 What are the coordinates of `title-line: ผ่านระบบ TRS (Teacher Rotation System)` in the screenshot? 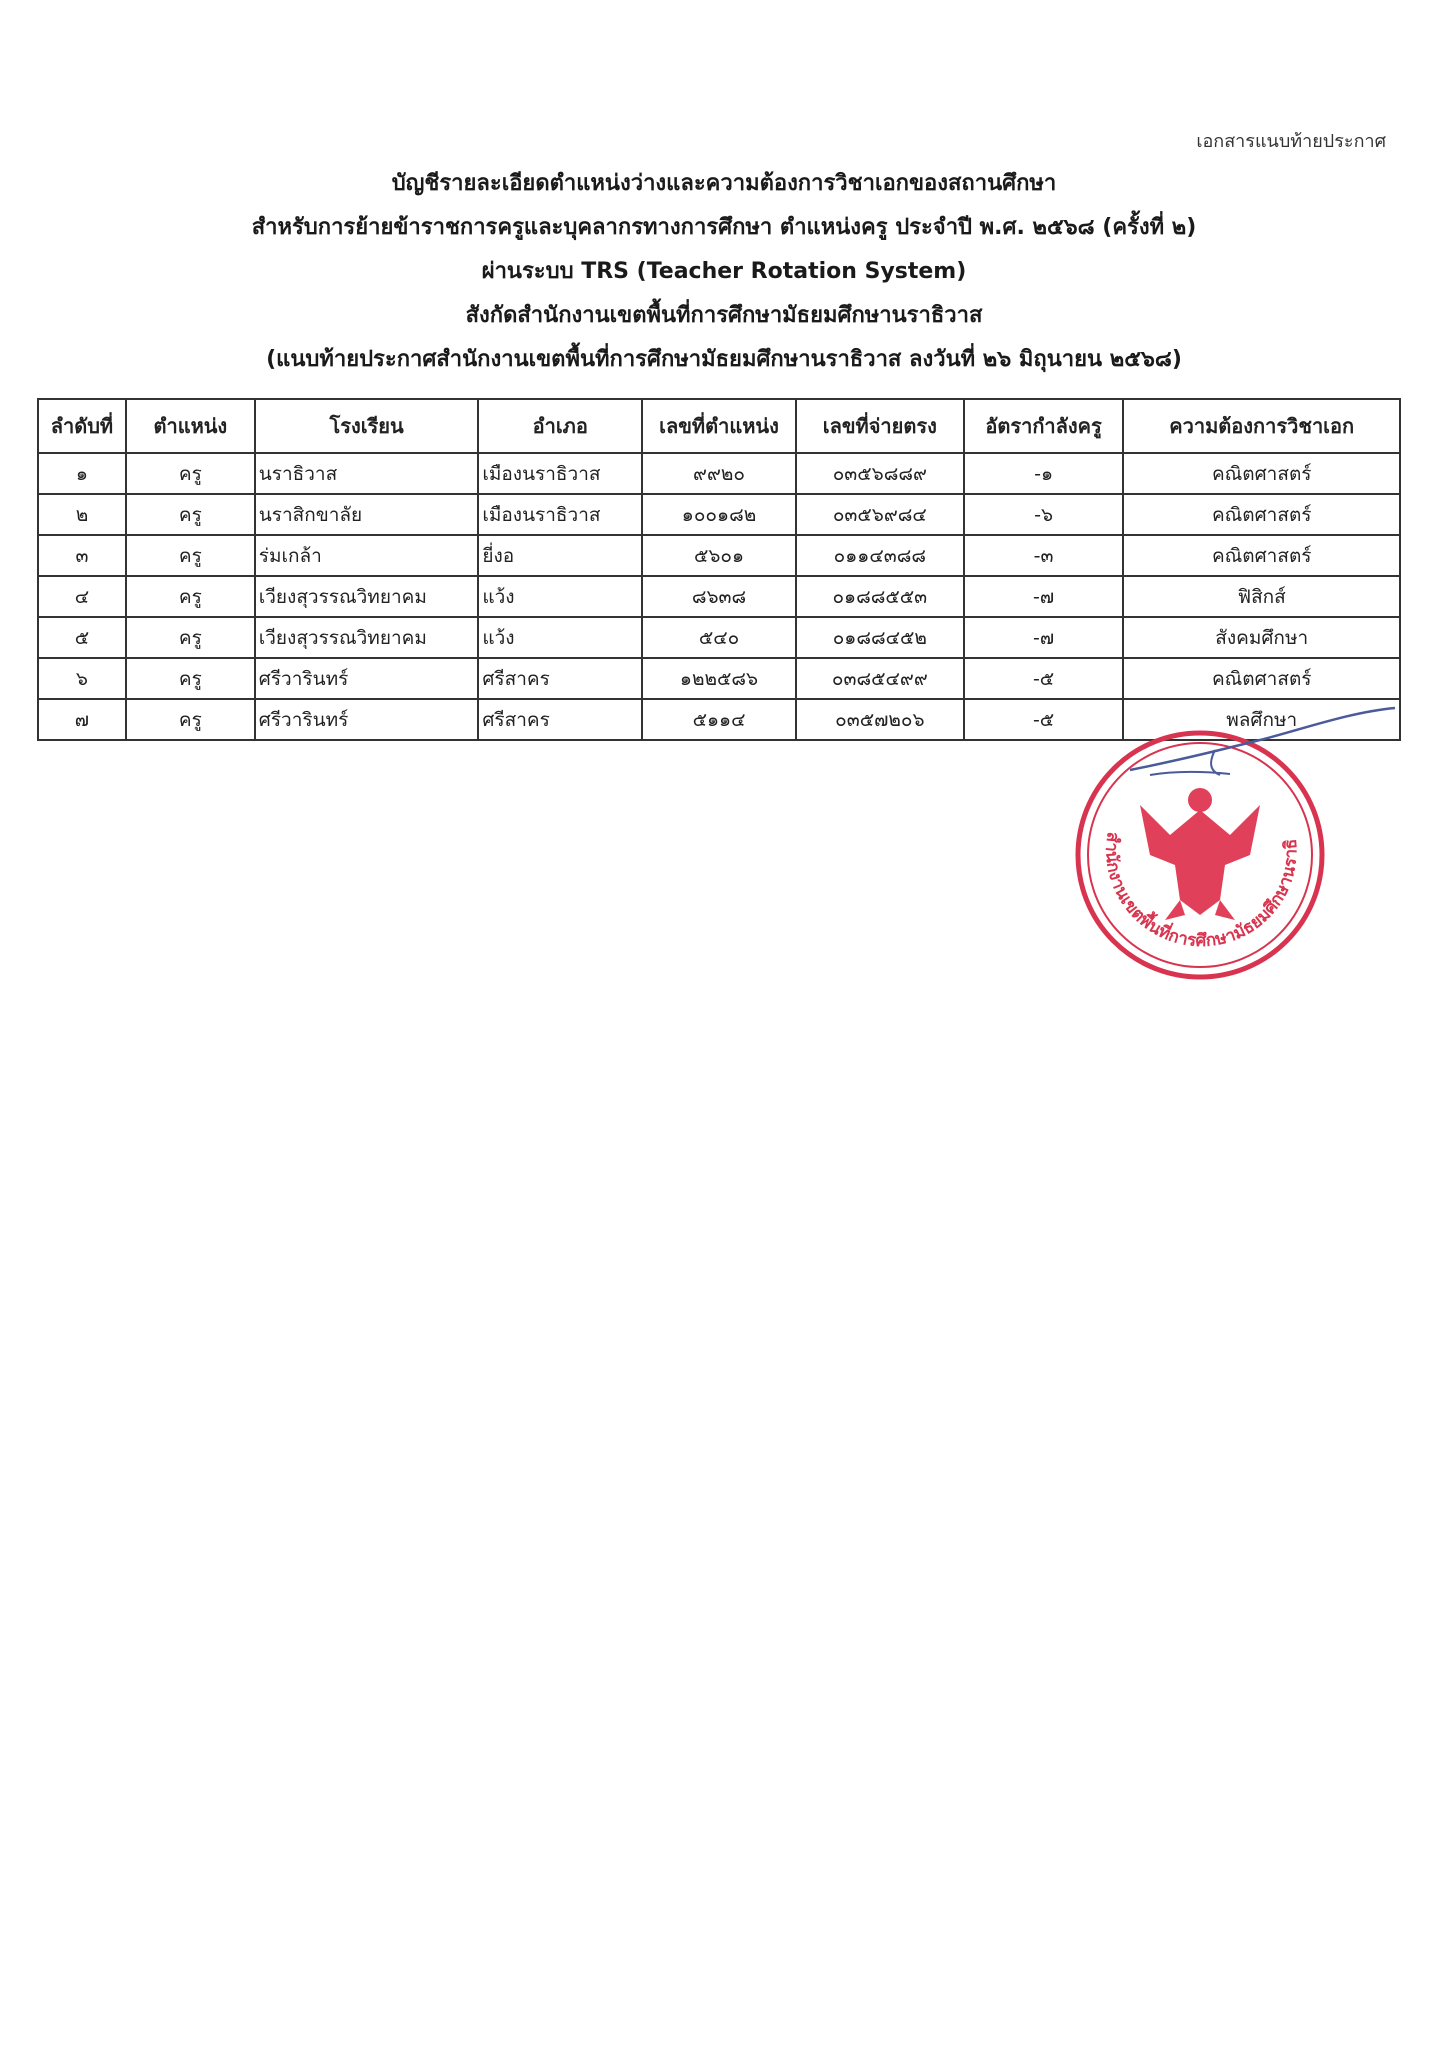 It's located at (724, 271).